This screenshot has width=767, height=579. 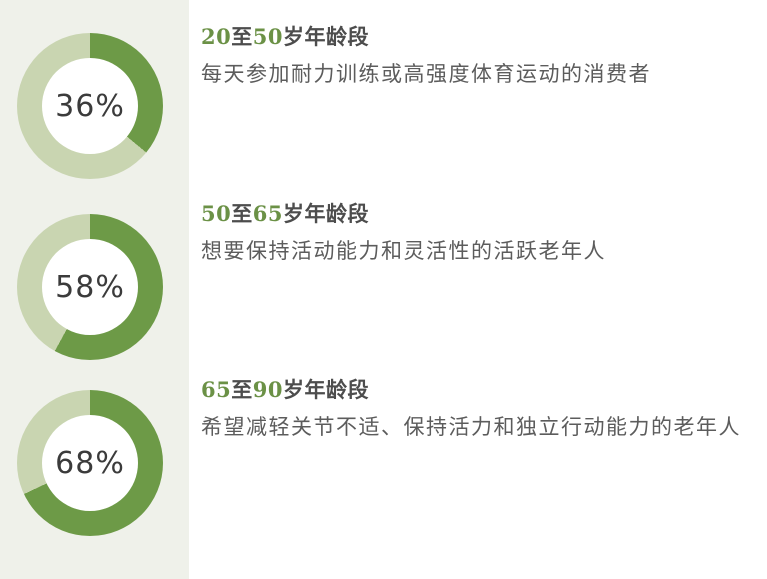 What do you see at coordinates (267, 389) in the screenshot?
I see `age-to-number: 90` at bounding box center [267, 389].